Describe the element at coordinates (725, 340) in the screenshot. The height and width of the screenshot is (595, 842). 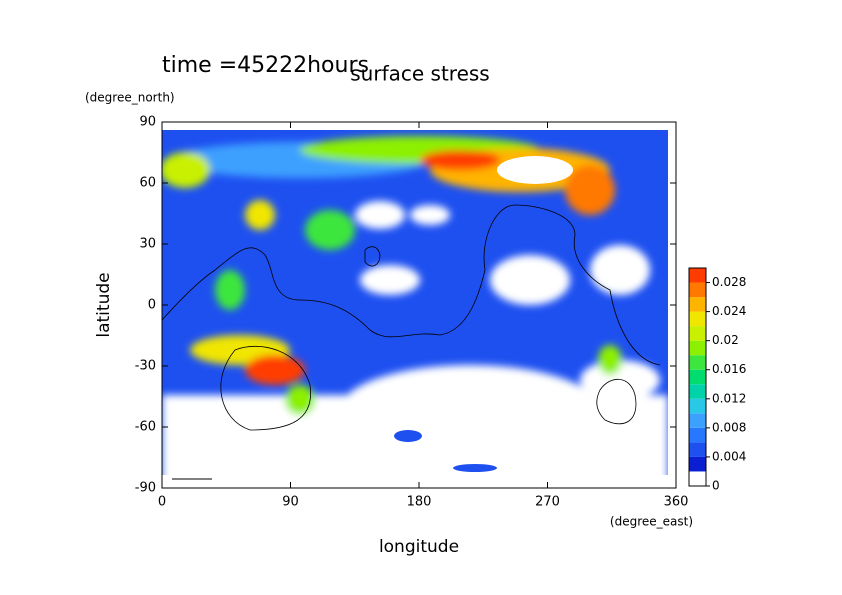
I see `colorbar-tick-label: 0.02` at that location.